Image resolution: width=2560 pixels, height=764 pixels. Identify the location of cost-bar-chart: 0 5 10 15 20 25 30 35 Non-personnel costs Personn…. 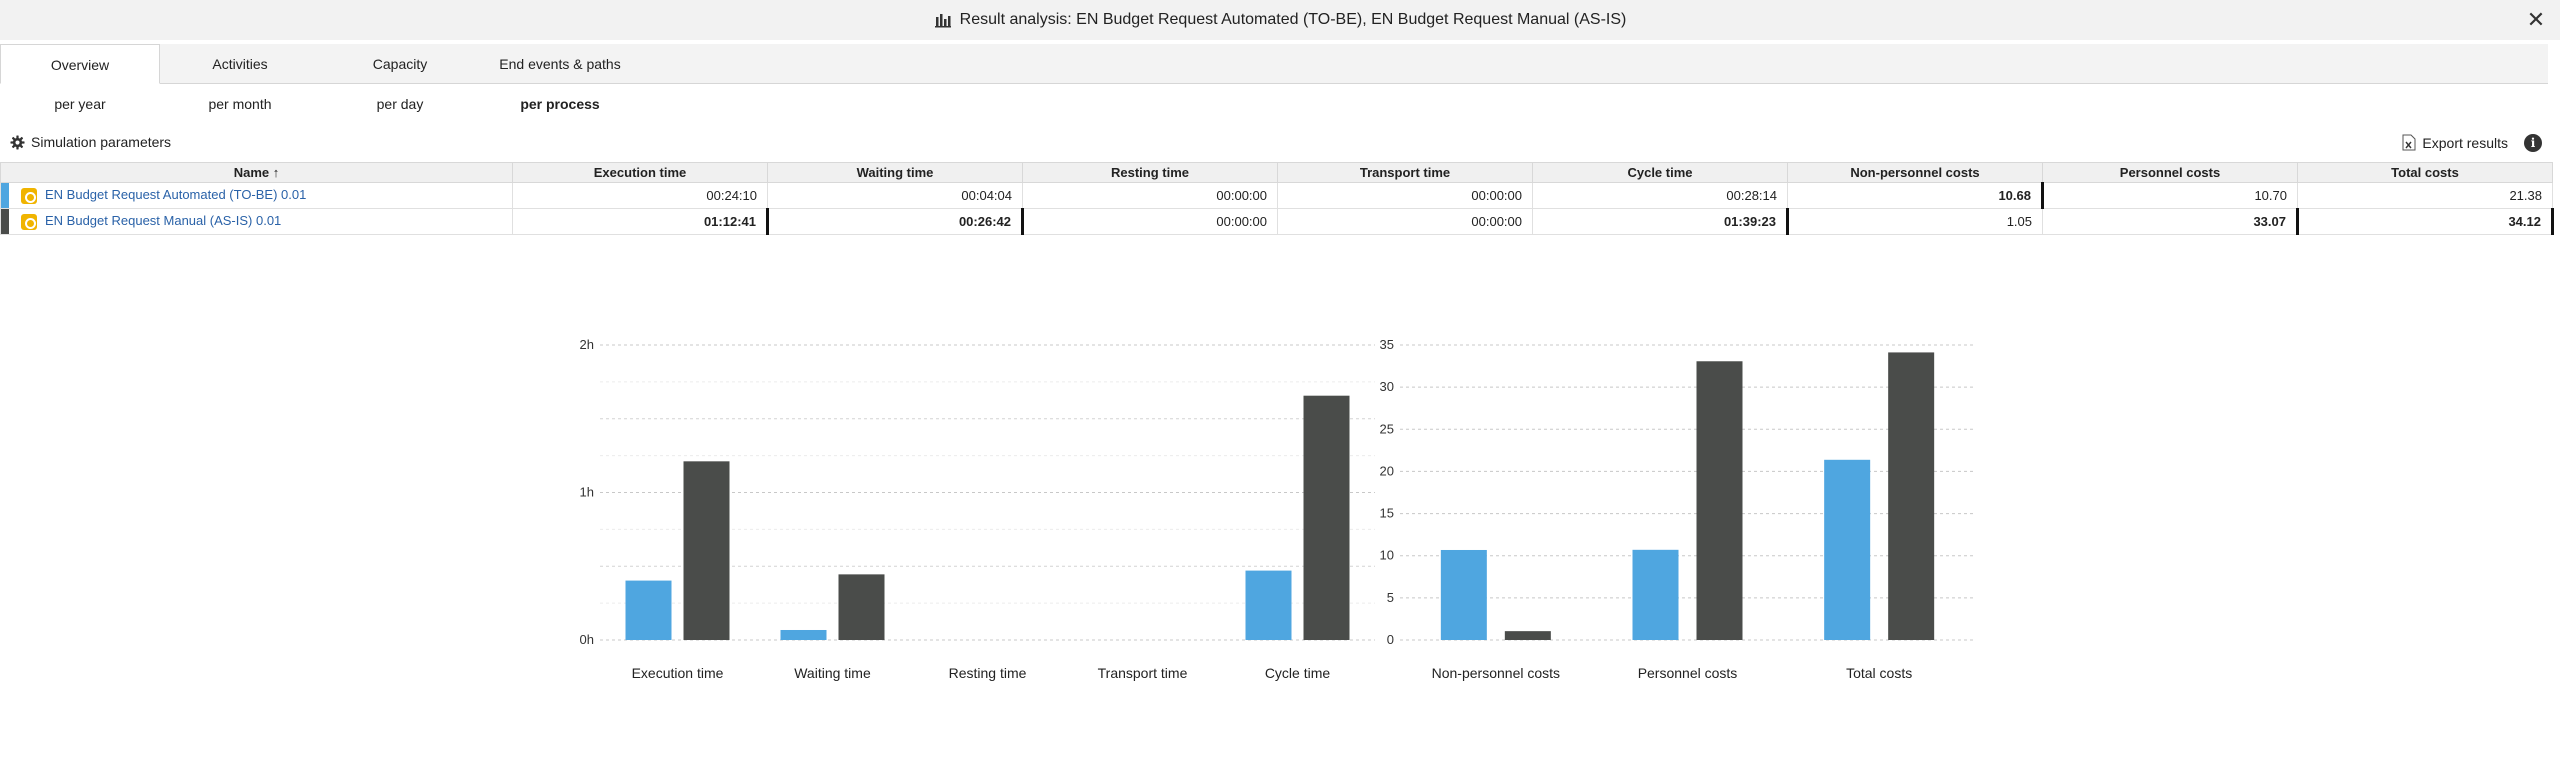
(1670, 510).